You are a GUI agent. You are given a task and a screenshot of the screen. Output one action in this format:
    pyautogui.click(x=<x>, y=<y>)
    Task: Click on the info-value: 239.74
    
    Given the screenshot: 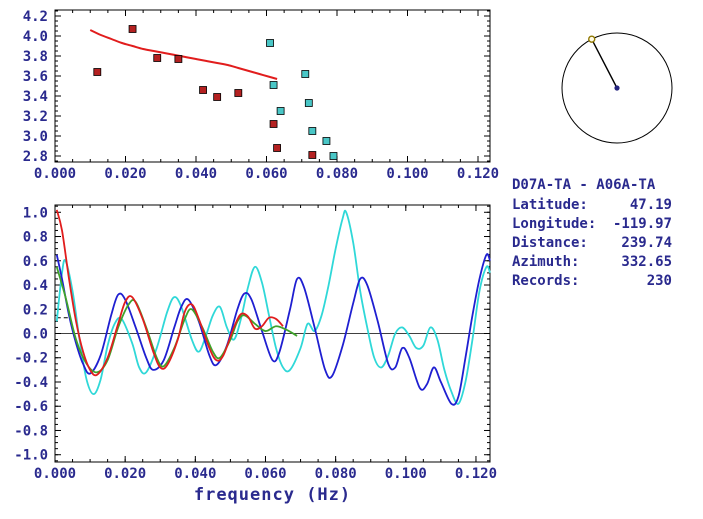 What is the action you would take?
    pyautogui.click(x=646, y=243)
    